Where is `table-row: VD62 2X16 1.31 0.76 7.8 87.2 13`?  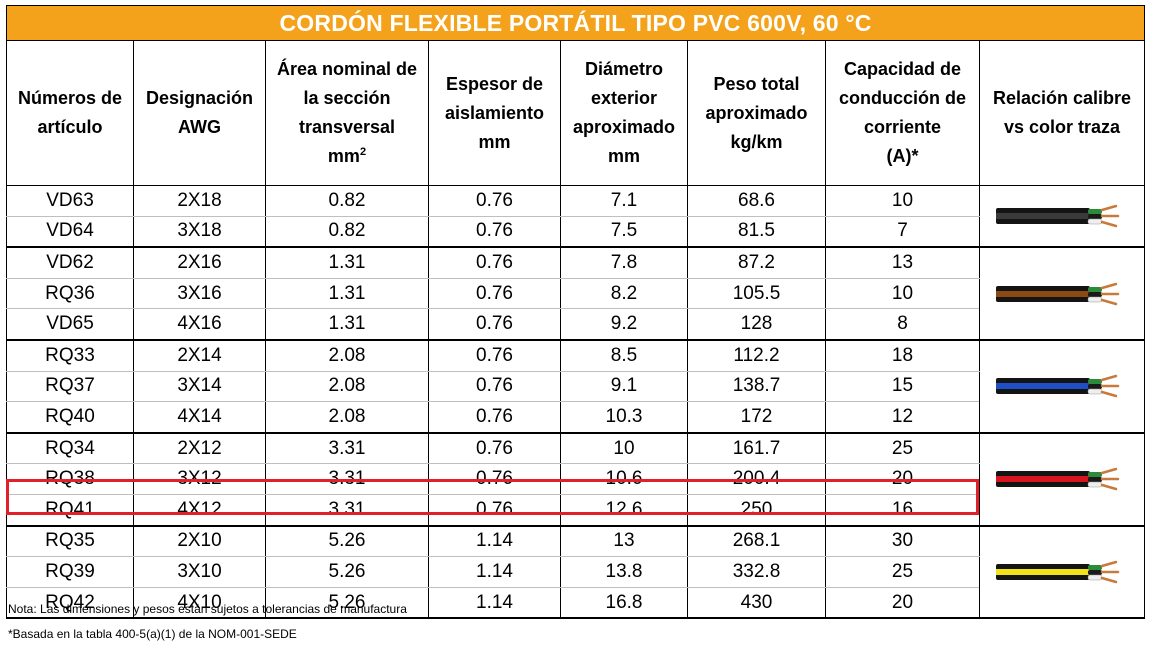
table-row: VD62 2X16 1.31 0.76 7.8 87.2 13 is located at coordinates (576, 294).